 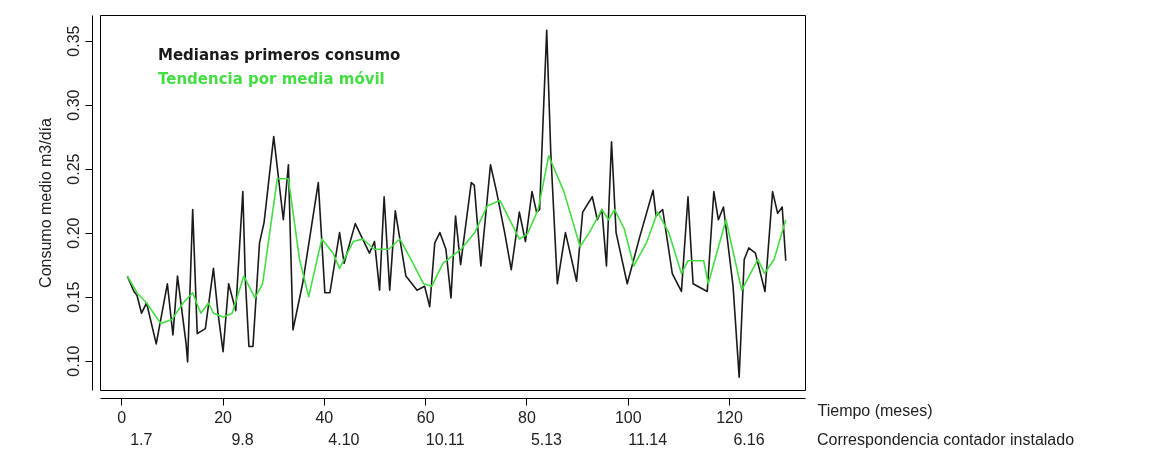 What do you see at coordinates (73, 169) in the screenshot?
I see `y-tick-label: 0.25` at bounding box center [73, 169].